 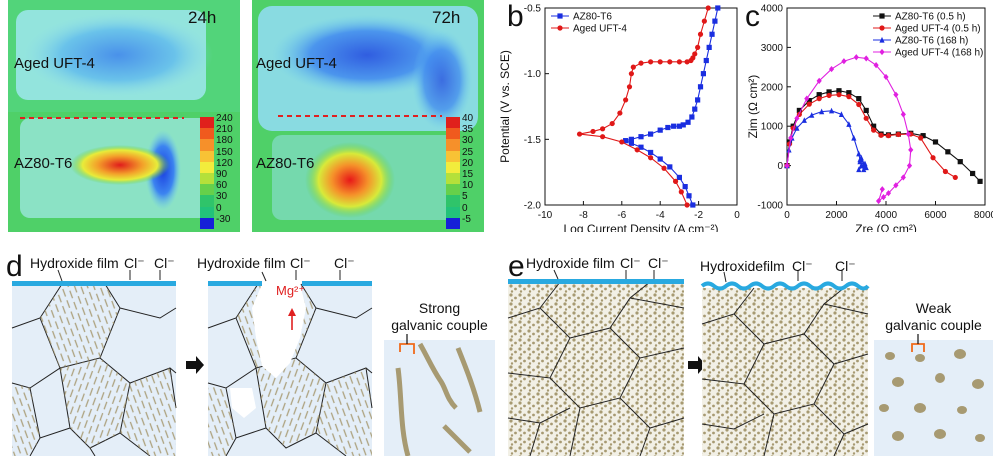 I want to click on colorbar-tick-label: 150, so click(x=224, y=152).